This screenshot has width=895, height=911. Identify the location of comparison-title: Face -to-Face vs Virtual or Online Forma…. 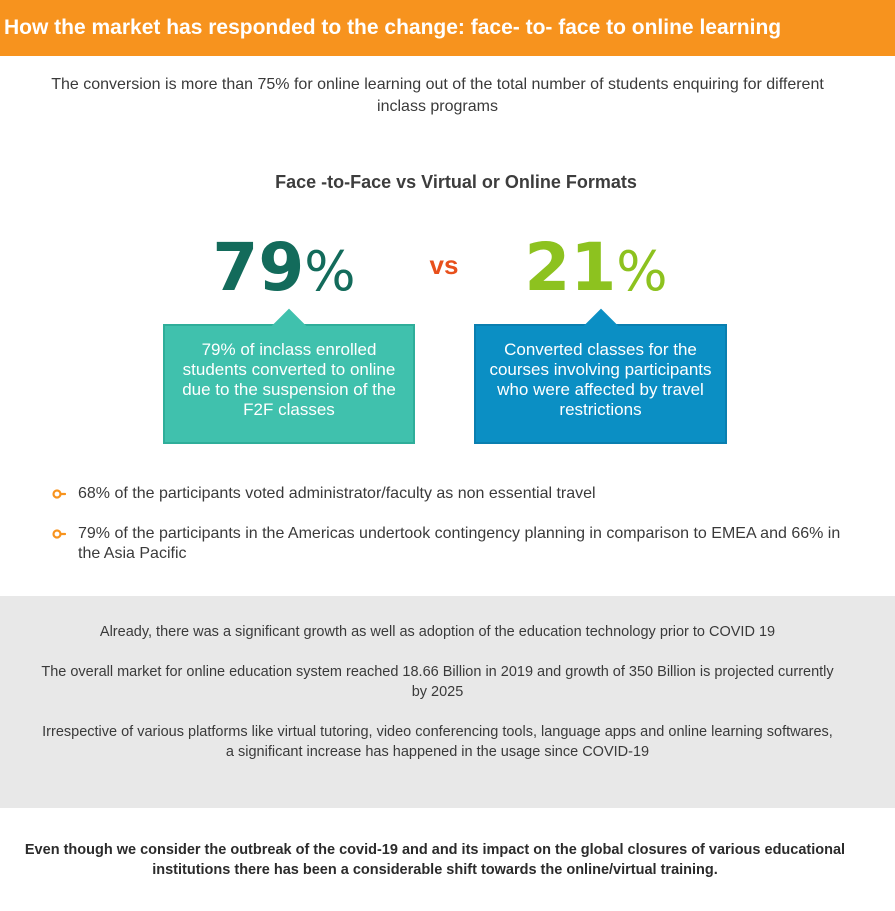
(456, 182).